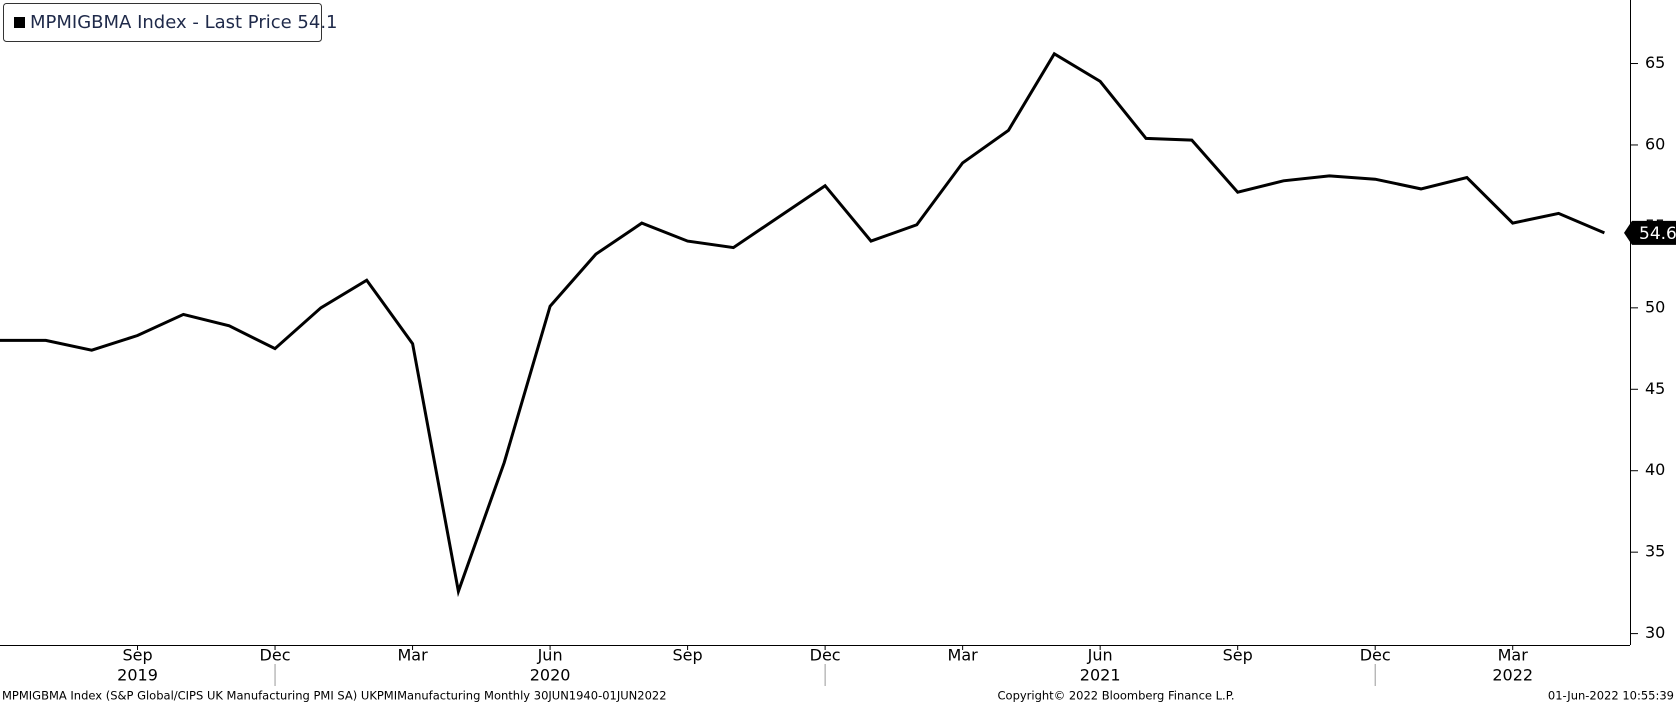 The width and height of the screenshot is (1676, 704). I want to click on legend: MPMIGBMA Index - Last Price 54.1, so click(170, 22).